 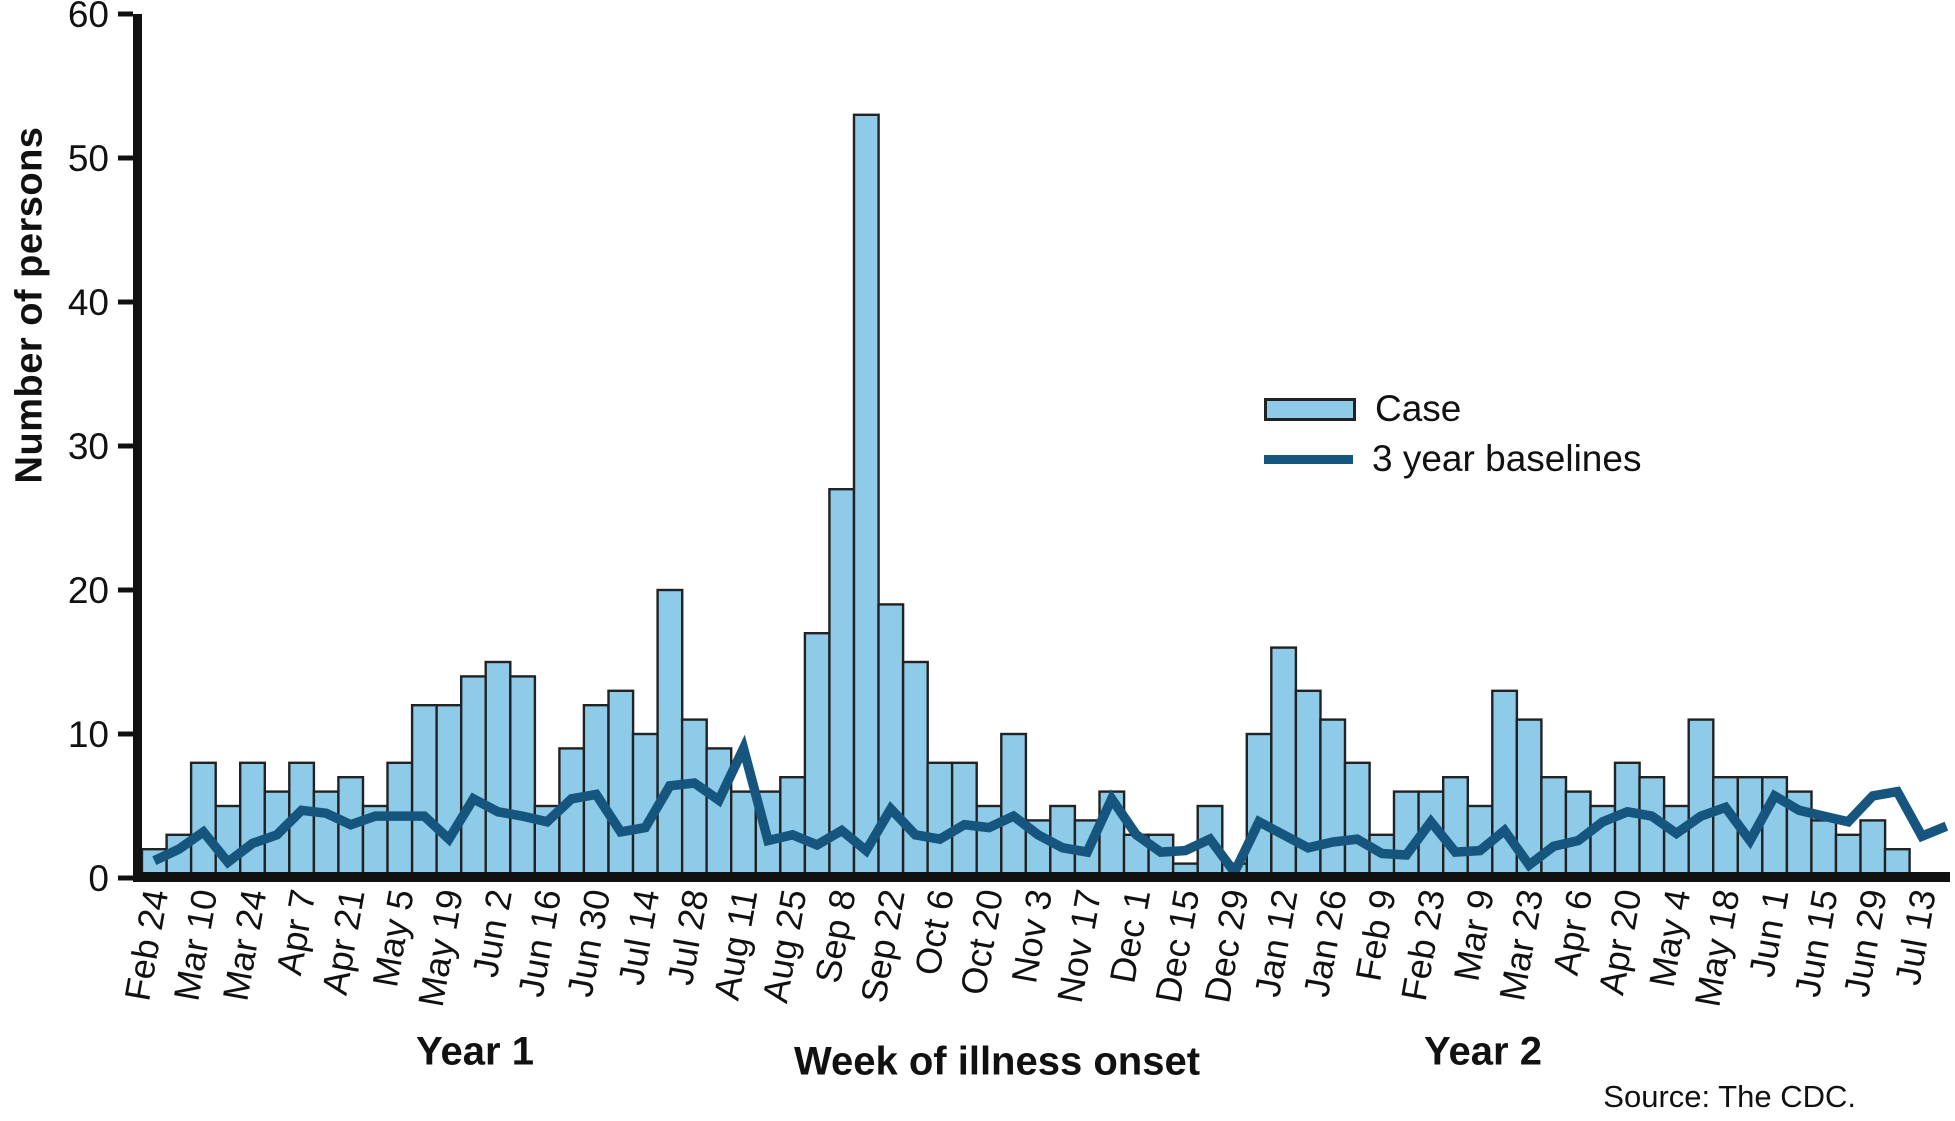 What do you see at coordinates (392, 938) in the screenshot?
I see `x-tick-label: May 5` at bounding box center [392, 938].